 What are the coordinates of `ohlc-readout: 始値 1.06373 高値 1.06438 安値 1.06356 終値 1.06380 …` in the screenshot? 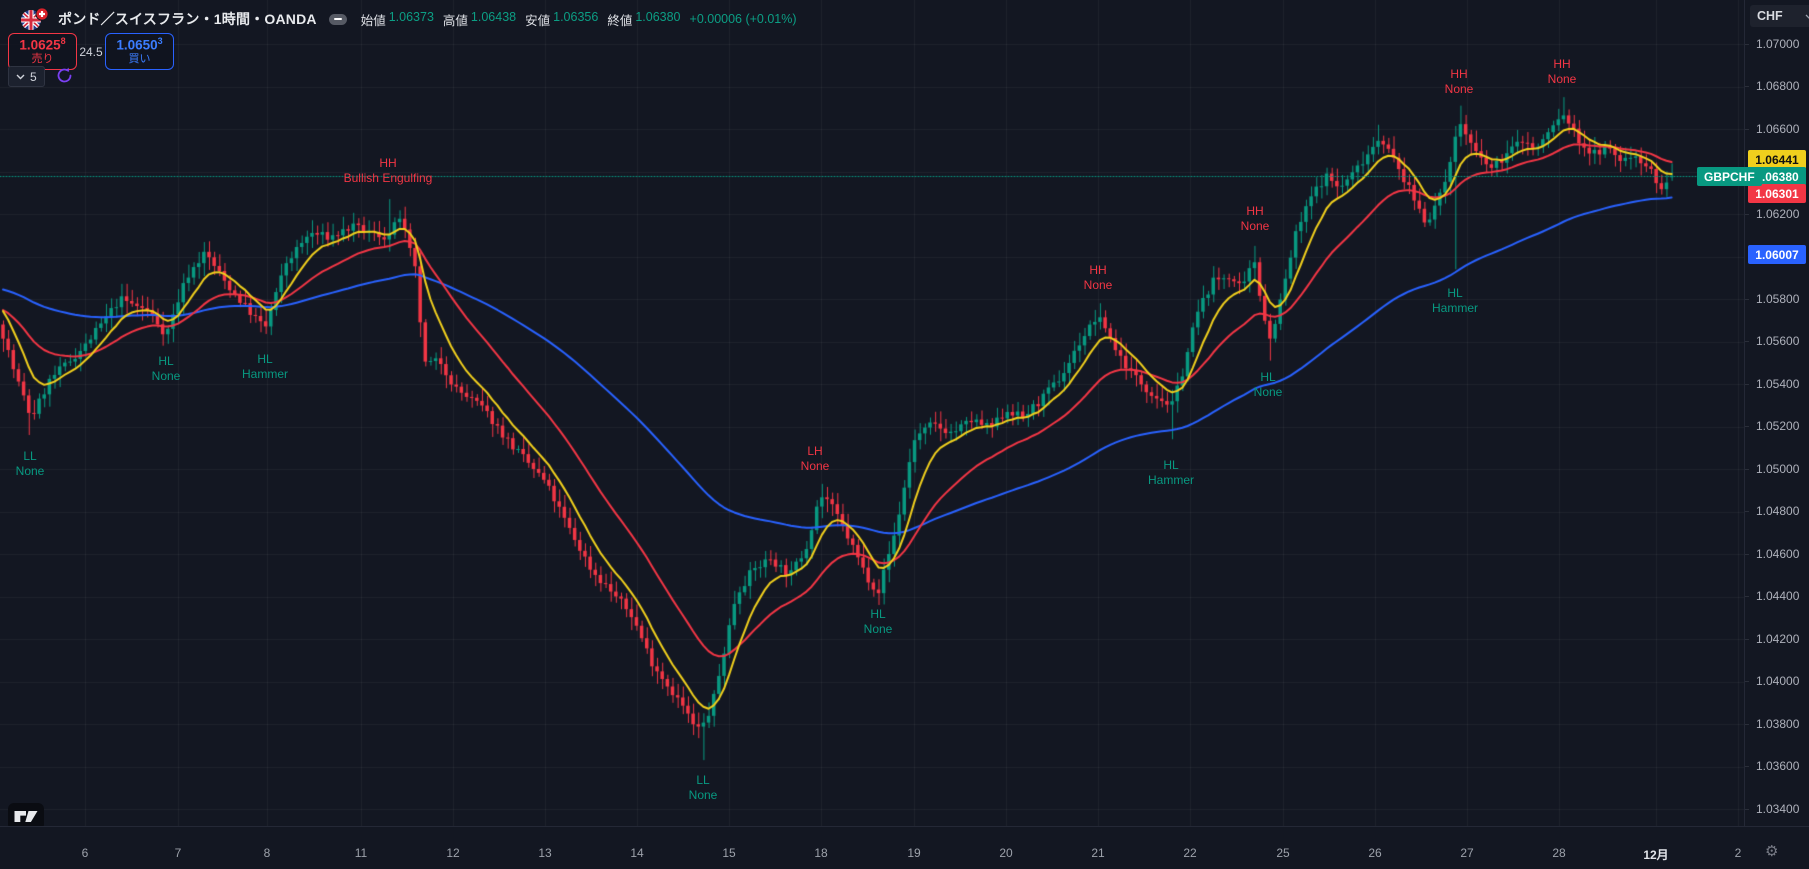 It's located at (579, 19).